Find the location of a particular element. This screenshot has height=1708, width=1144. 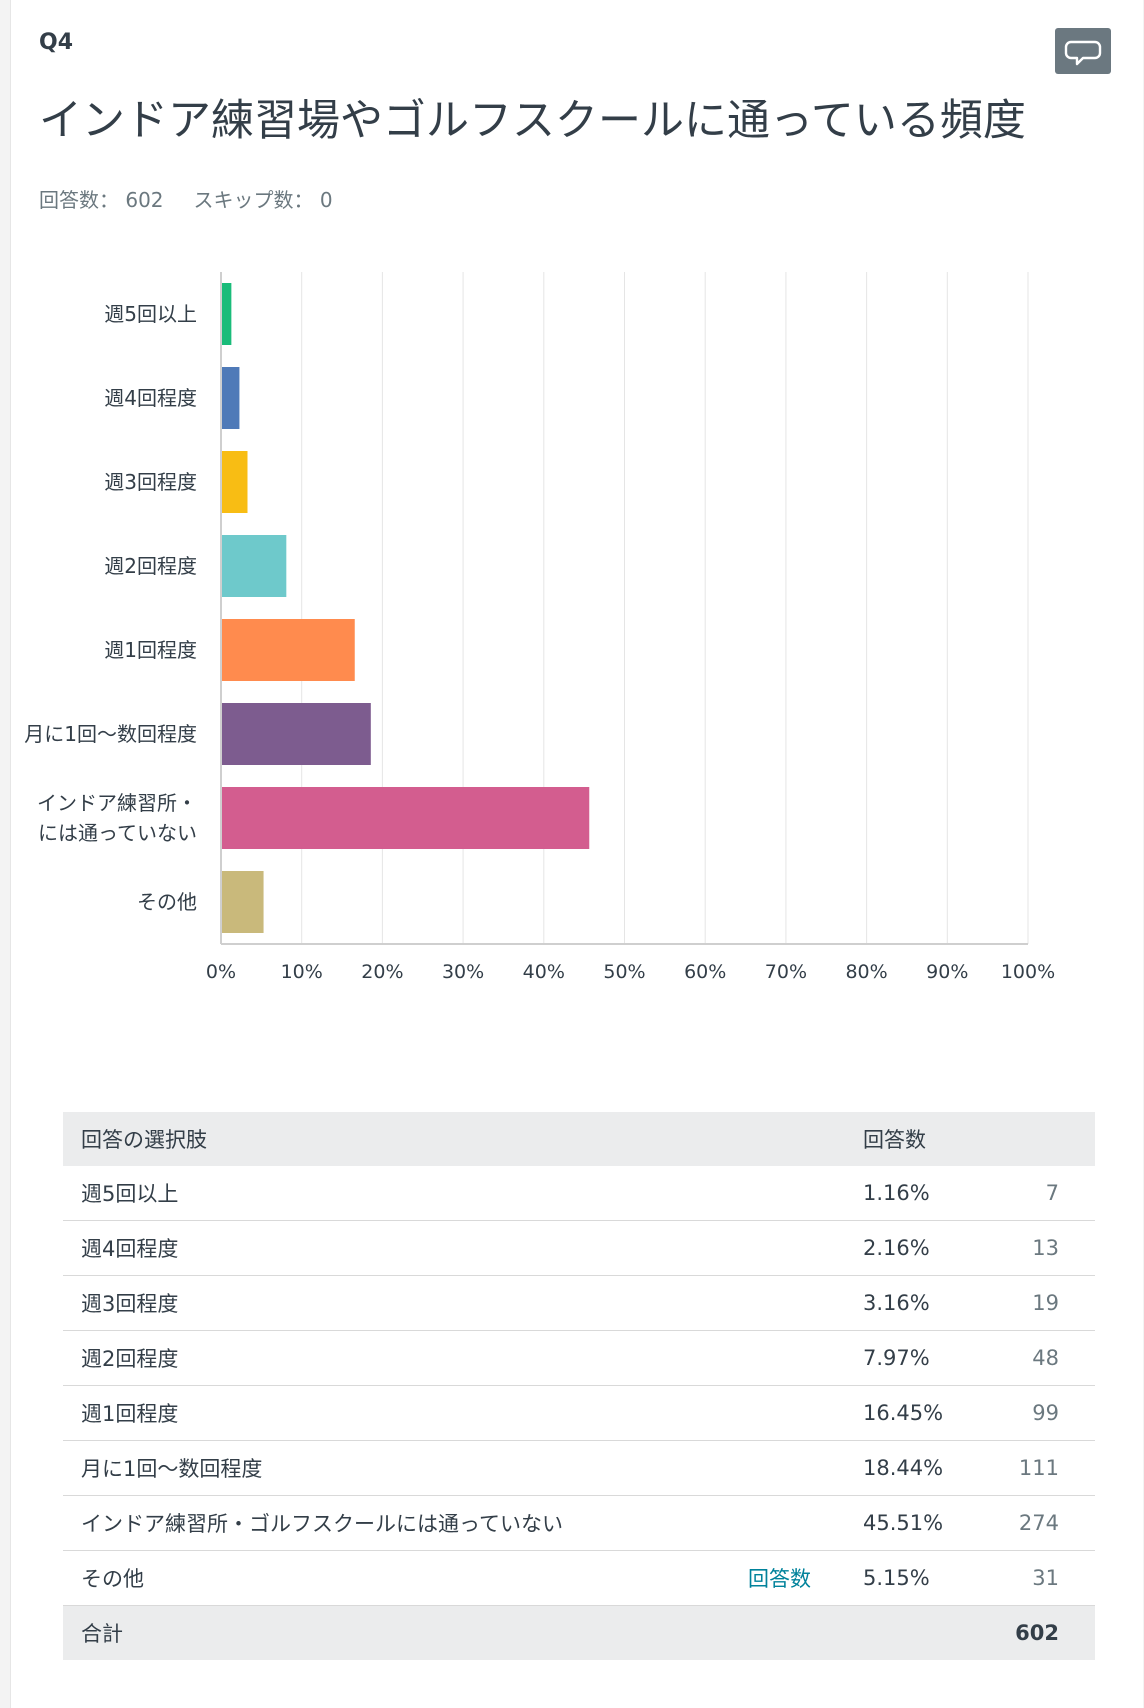

table-row: 週5回以上 1.16% 7 is located at coordinates (579, 1193).